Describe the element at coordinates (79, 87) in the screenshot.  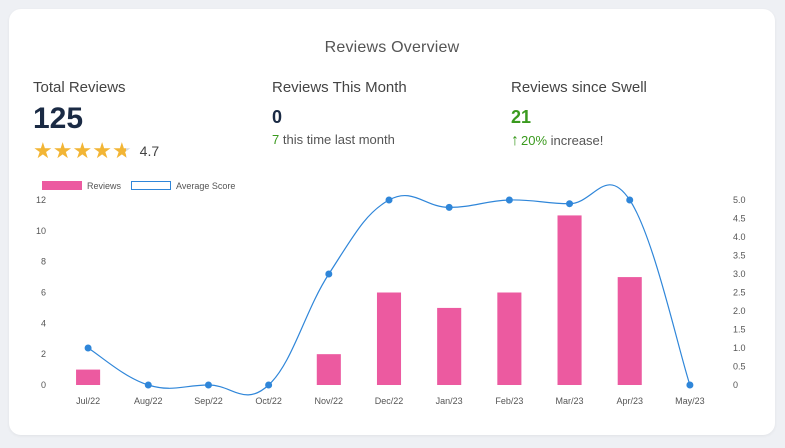
I see `total-reviews-label: Total Reviews` at that location.